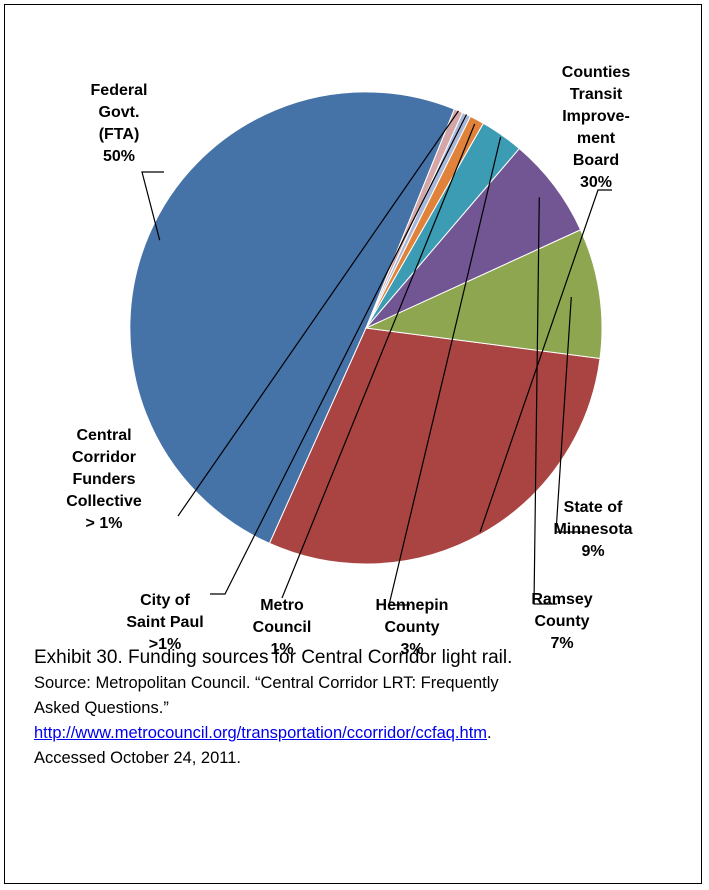  I want to click on slice-label-line: Minnesota, so click(592, 529).